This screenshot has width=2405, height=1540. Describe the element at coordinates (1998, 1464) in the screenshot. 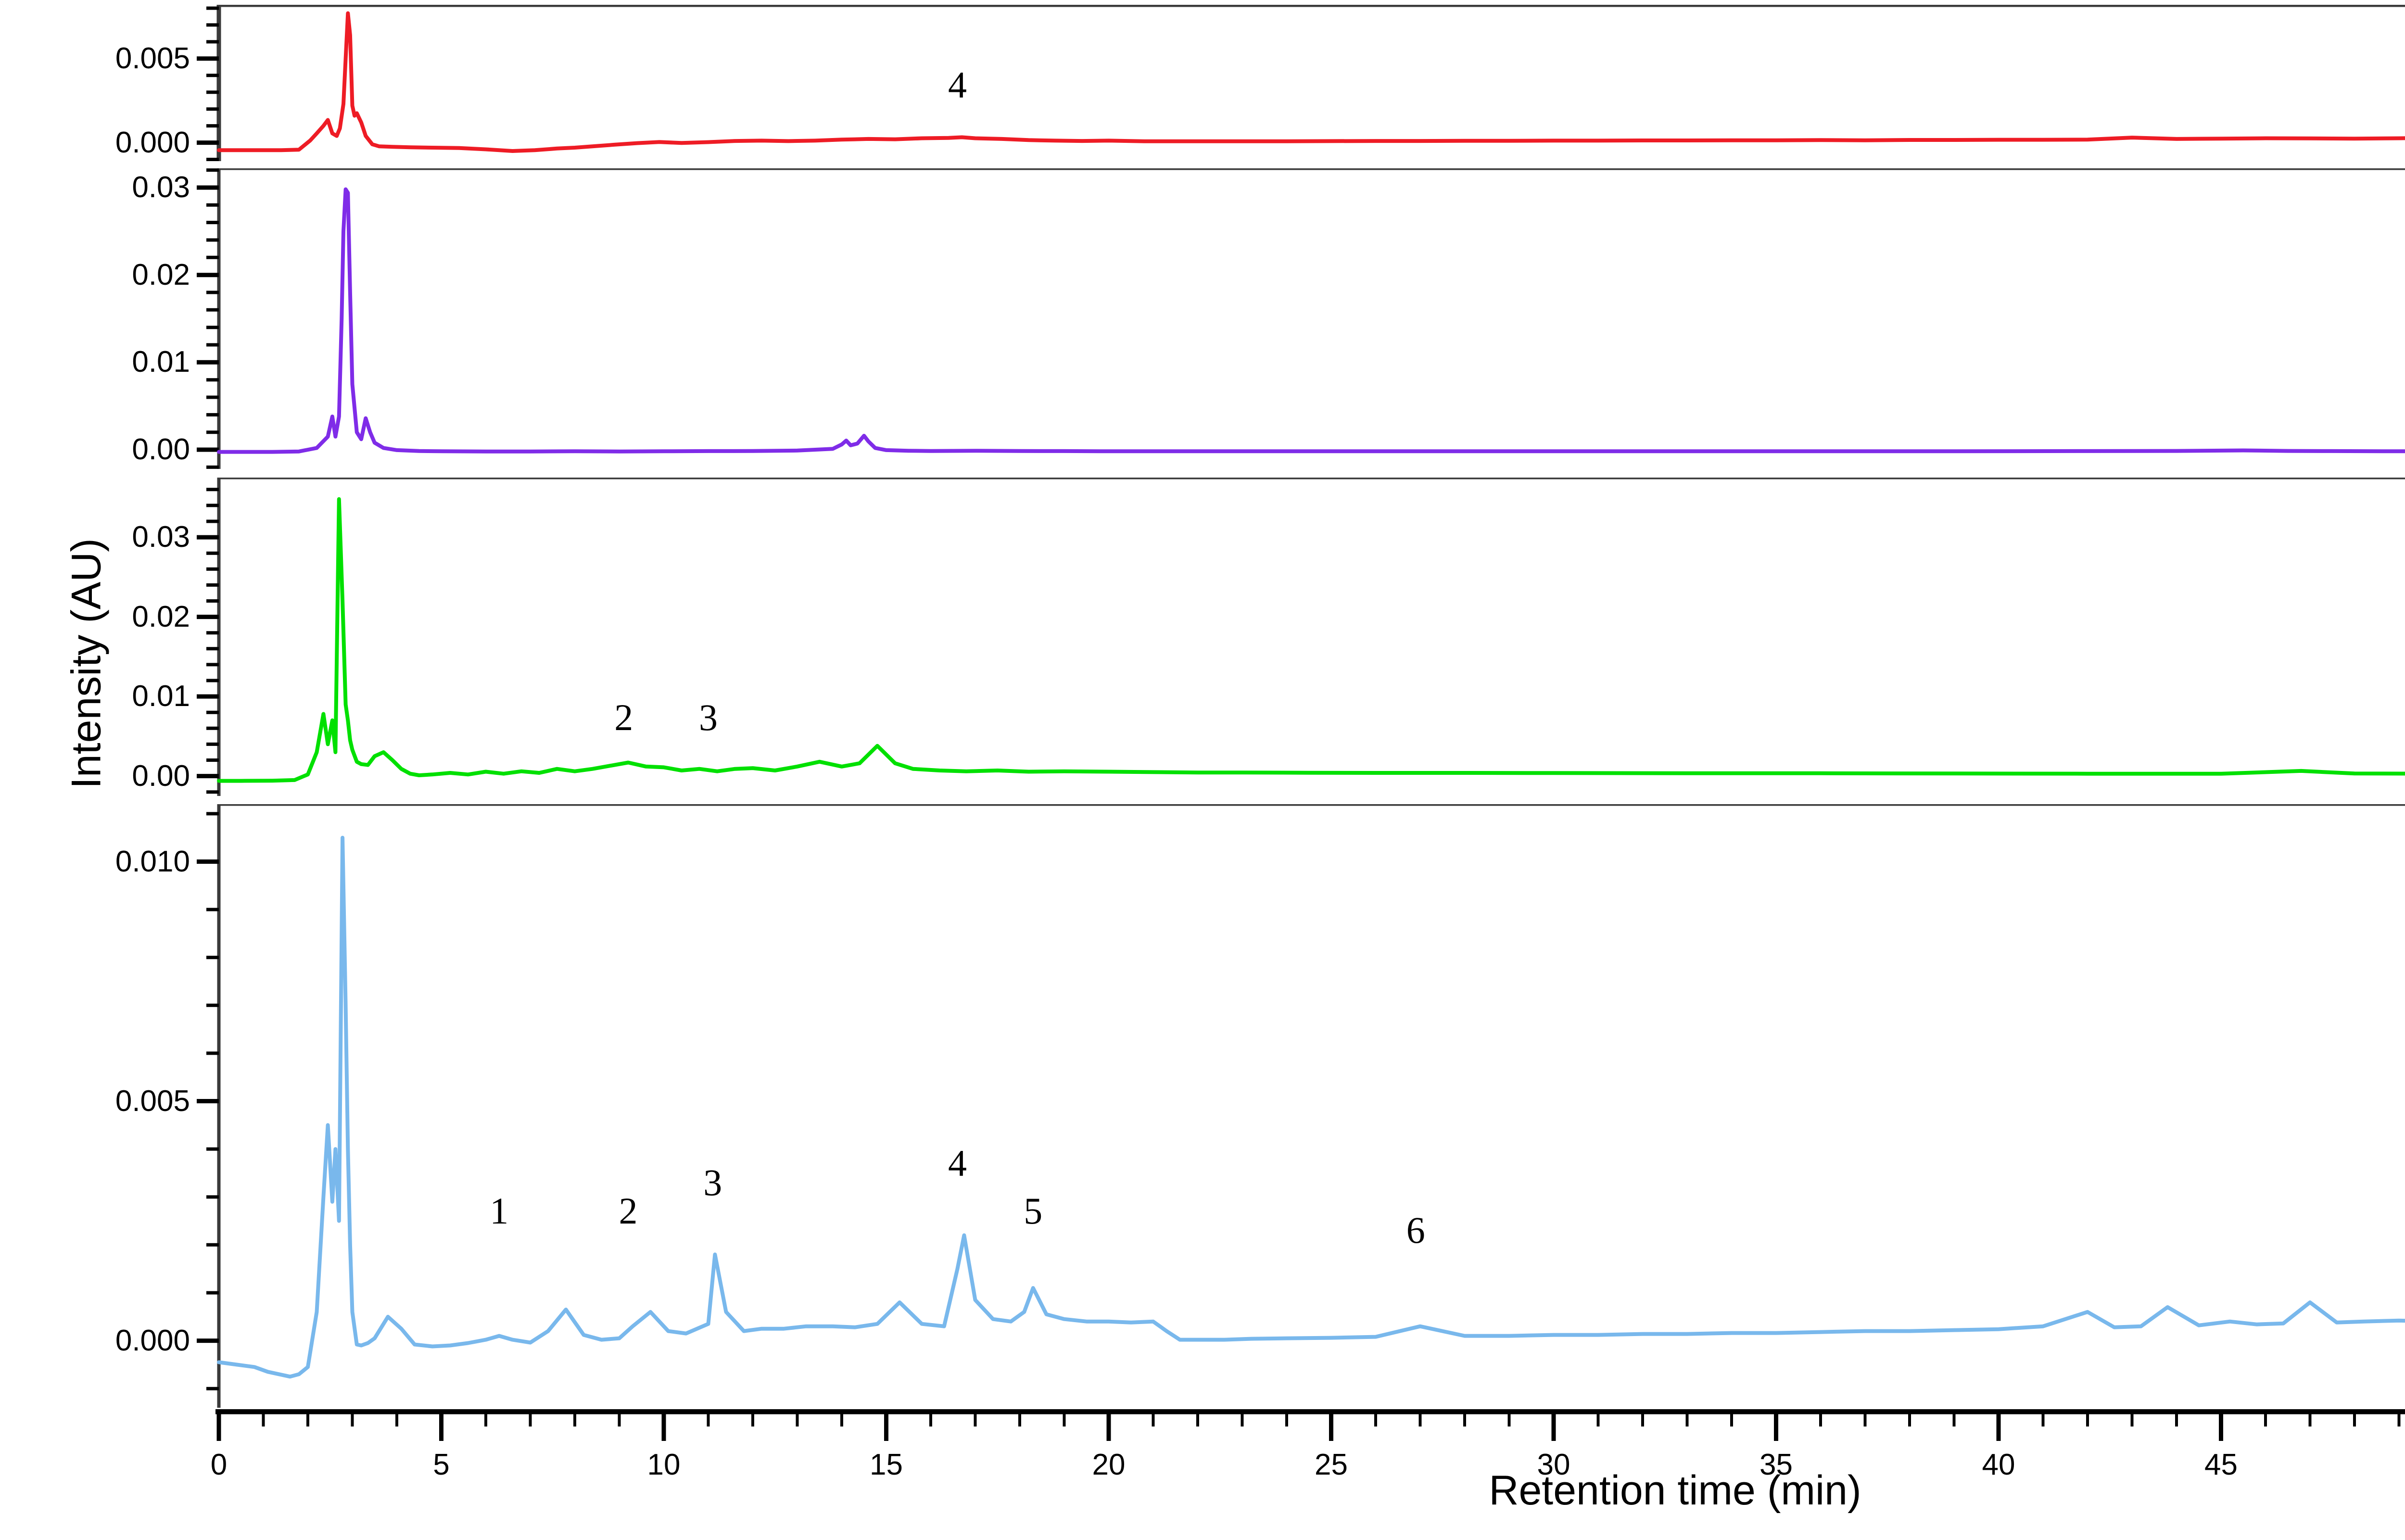

I see `x-tick-label-8: 40` at that location.